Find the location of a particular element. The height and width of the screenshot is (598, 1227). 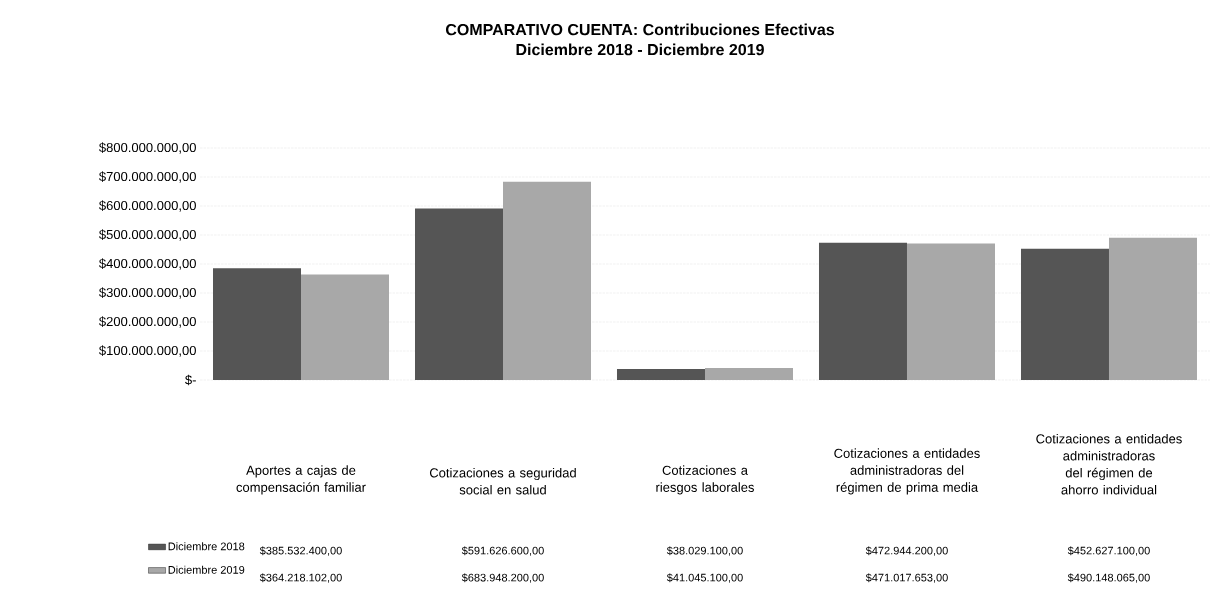

x-tick-label: Cotizaciones a seguridad social en salud is located at coordinates (502, 481).